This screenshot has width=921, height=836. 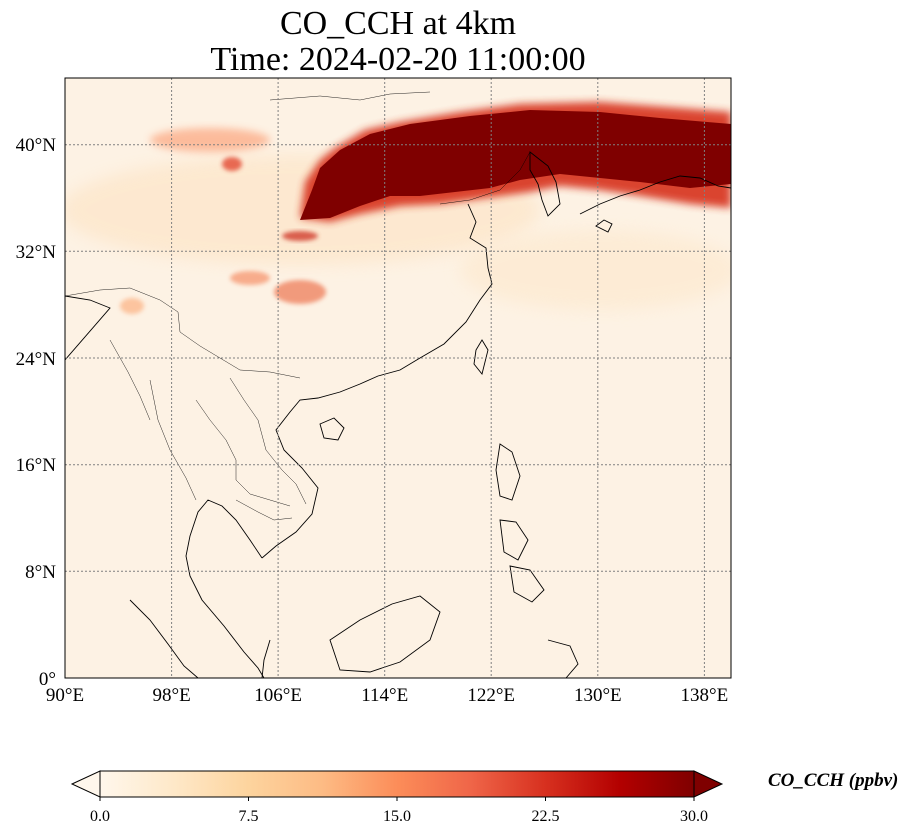 What do you see at coordinates (171, 695) in the screenshot?
I see `lon-tick-label: 98°E` at bounding box center [171, 695].